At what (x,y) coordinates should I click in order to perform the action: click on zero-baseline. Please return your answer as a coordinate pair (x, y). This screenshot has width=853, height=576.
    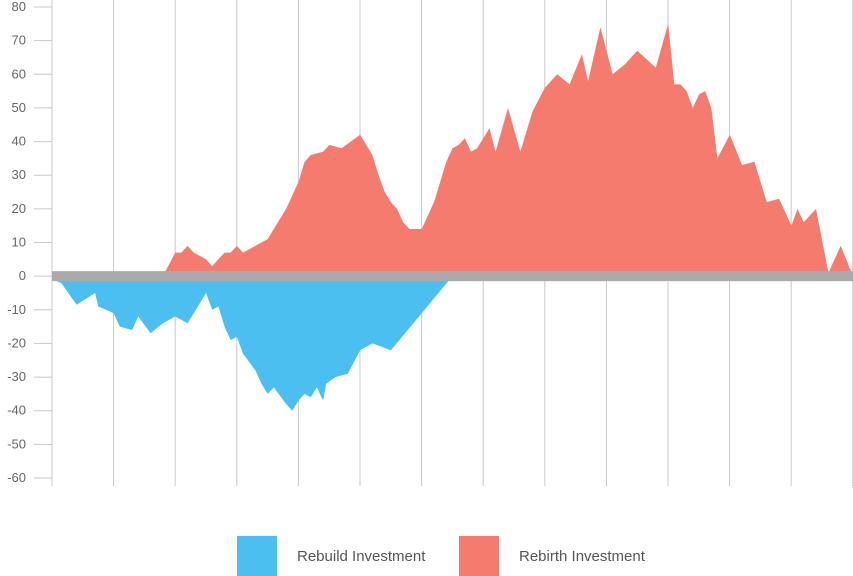
    Looking at the image, I should click on (452, 276).